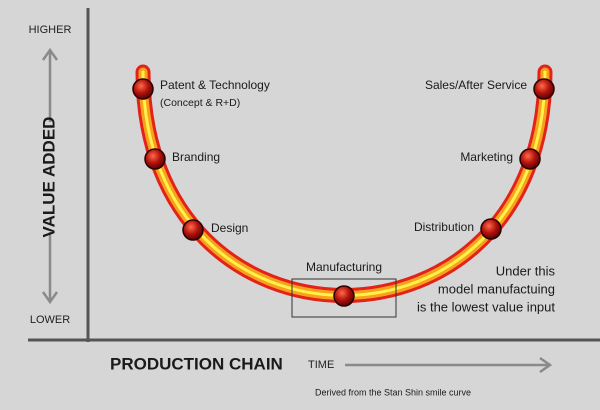  Describe the element at coordinates (393, 392) in the screenshot. I see `footnote: Derived from the Stan Shin smile curve` at that location.